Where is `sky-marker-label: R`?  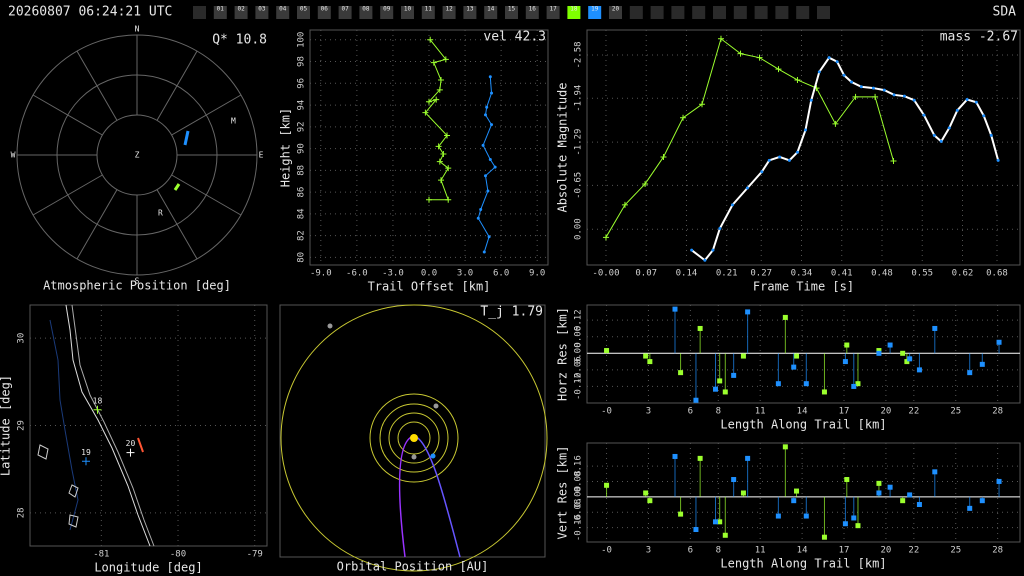 sky-marker-label: R is located at coordinates (160, 213).